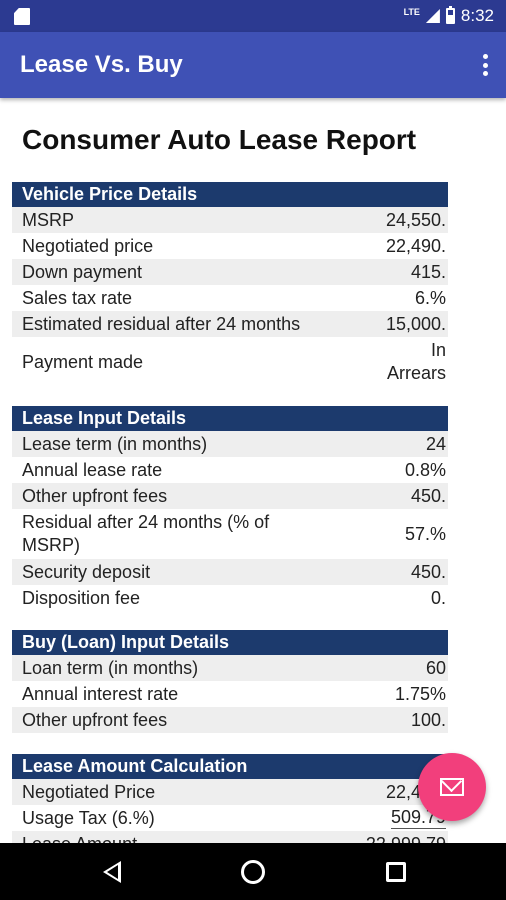  I want to click on row-label: Negotiated price, so click(88, 245).